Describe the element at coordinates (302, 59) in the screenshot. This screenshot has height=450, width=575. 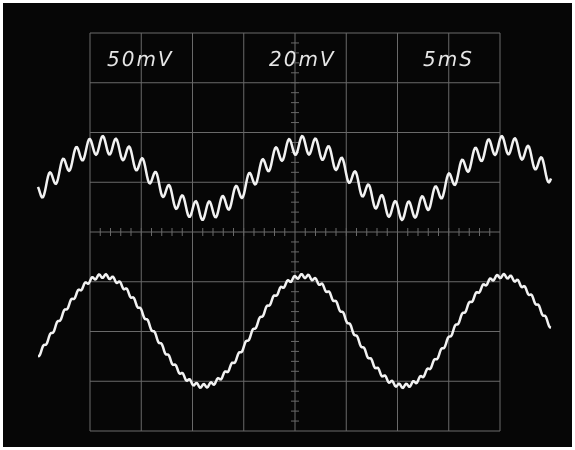
I see `ch2-volts-per-div-label: 20mV` at that location.